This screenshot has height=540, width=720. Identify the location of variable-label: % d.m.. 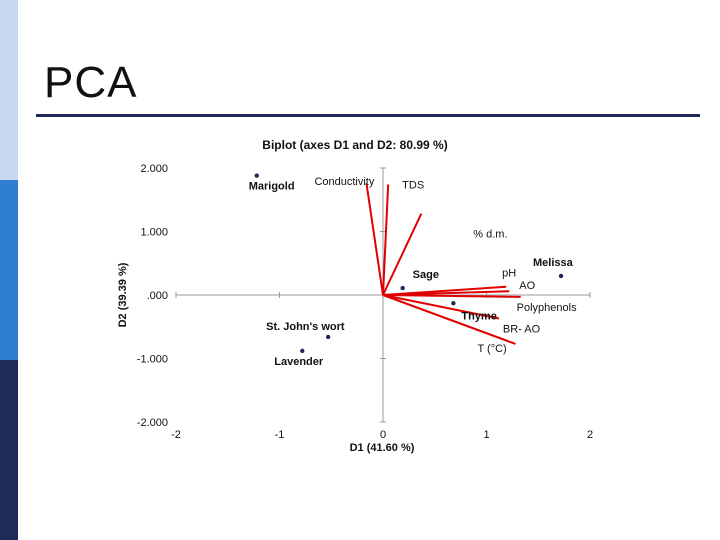
(490, 235).